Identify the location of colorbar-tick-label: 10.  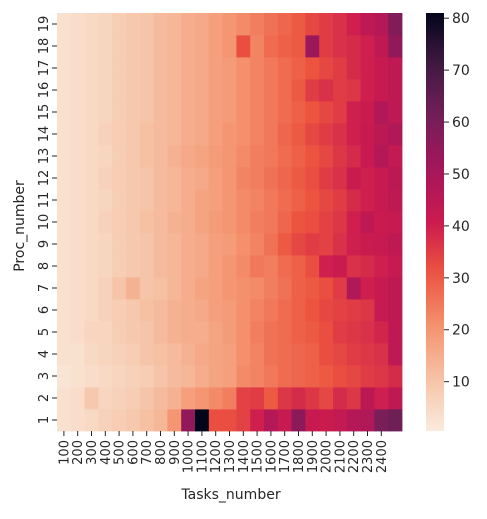
(461, 383).